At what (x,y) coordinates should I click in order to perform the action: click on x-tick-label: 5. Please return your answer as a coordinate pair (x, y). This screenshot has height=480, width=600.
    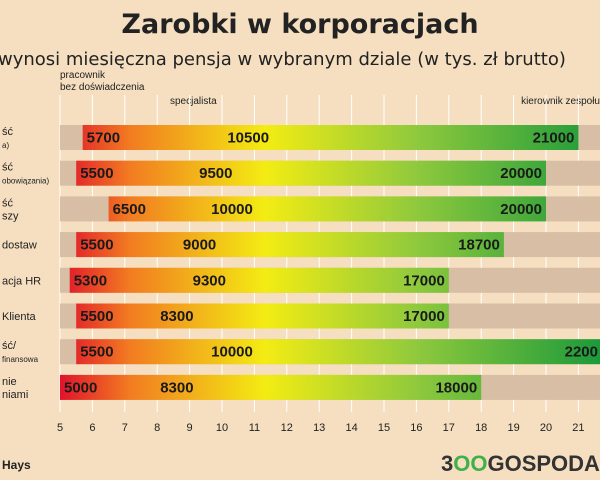
    Looking at the image, I should click on (60, 428).